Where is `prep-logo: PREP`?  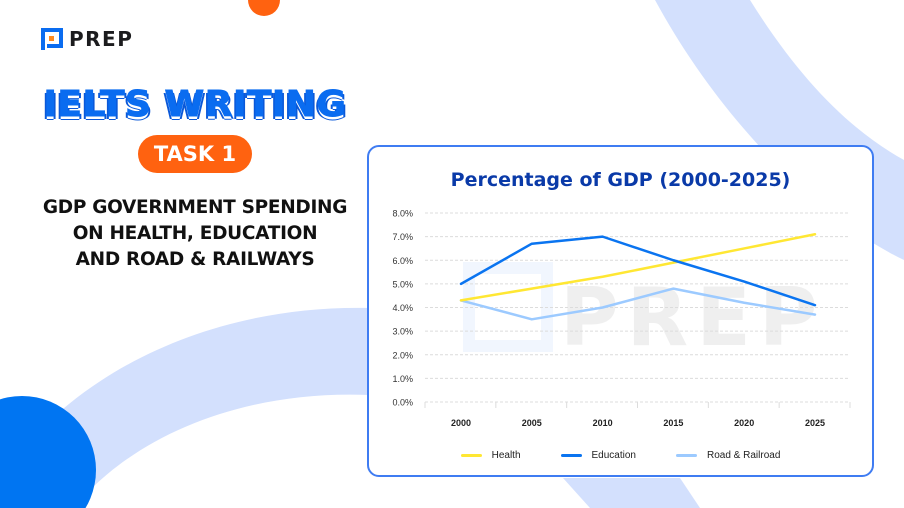
prep-logo: PREP is located at coordinates (87, 39).